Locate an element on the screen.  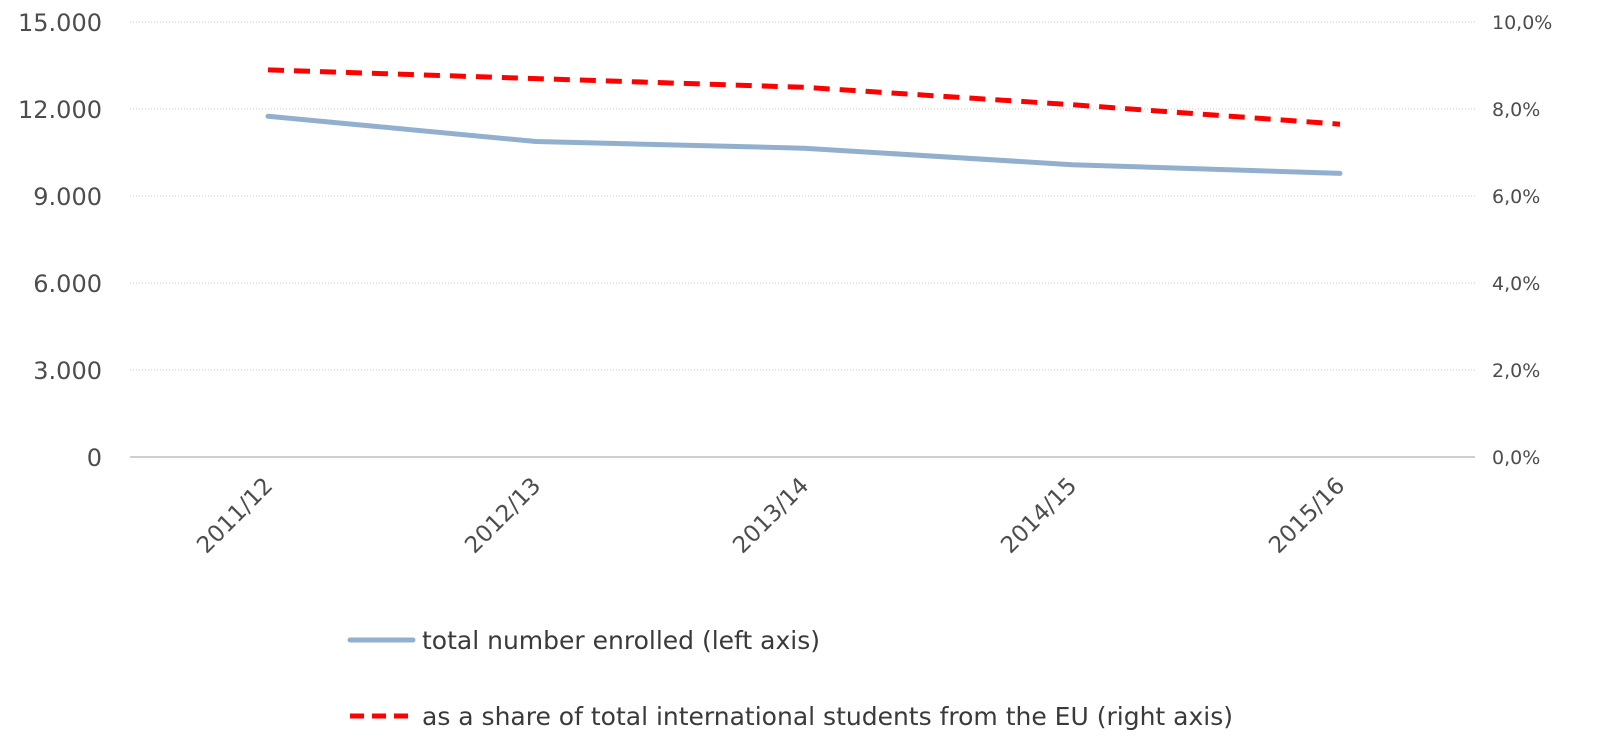
left-axis-tick-label: 3.000 is located at coordinates (67, 371).